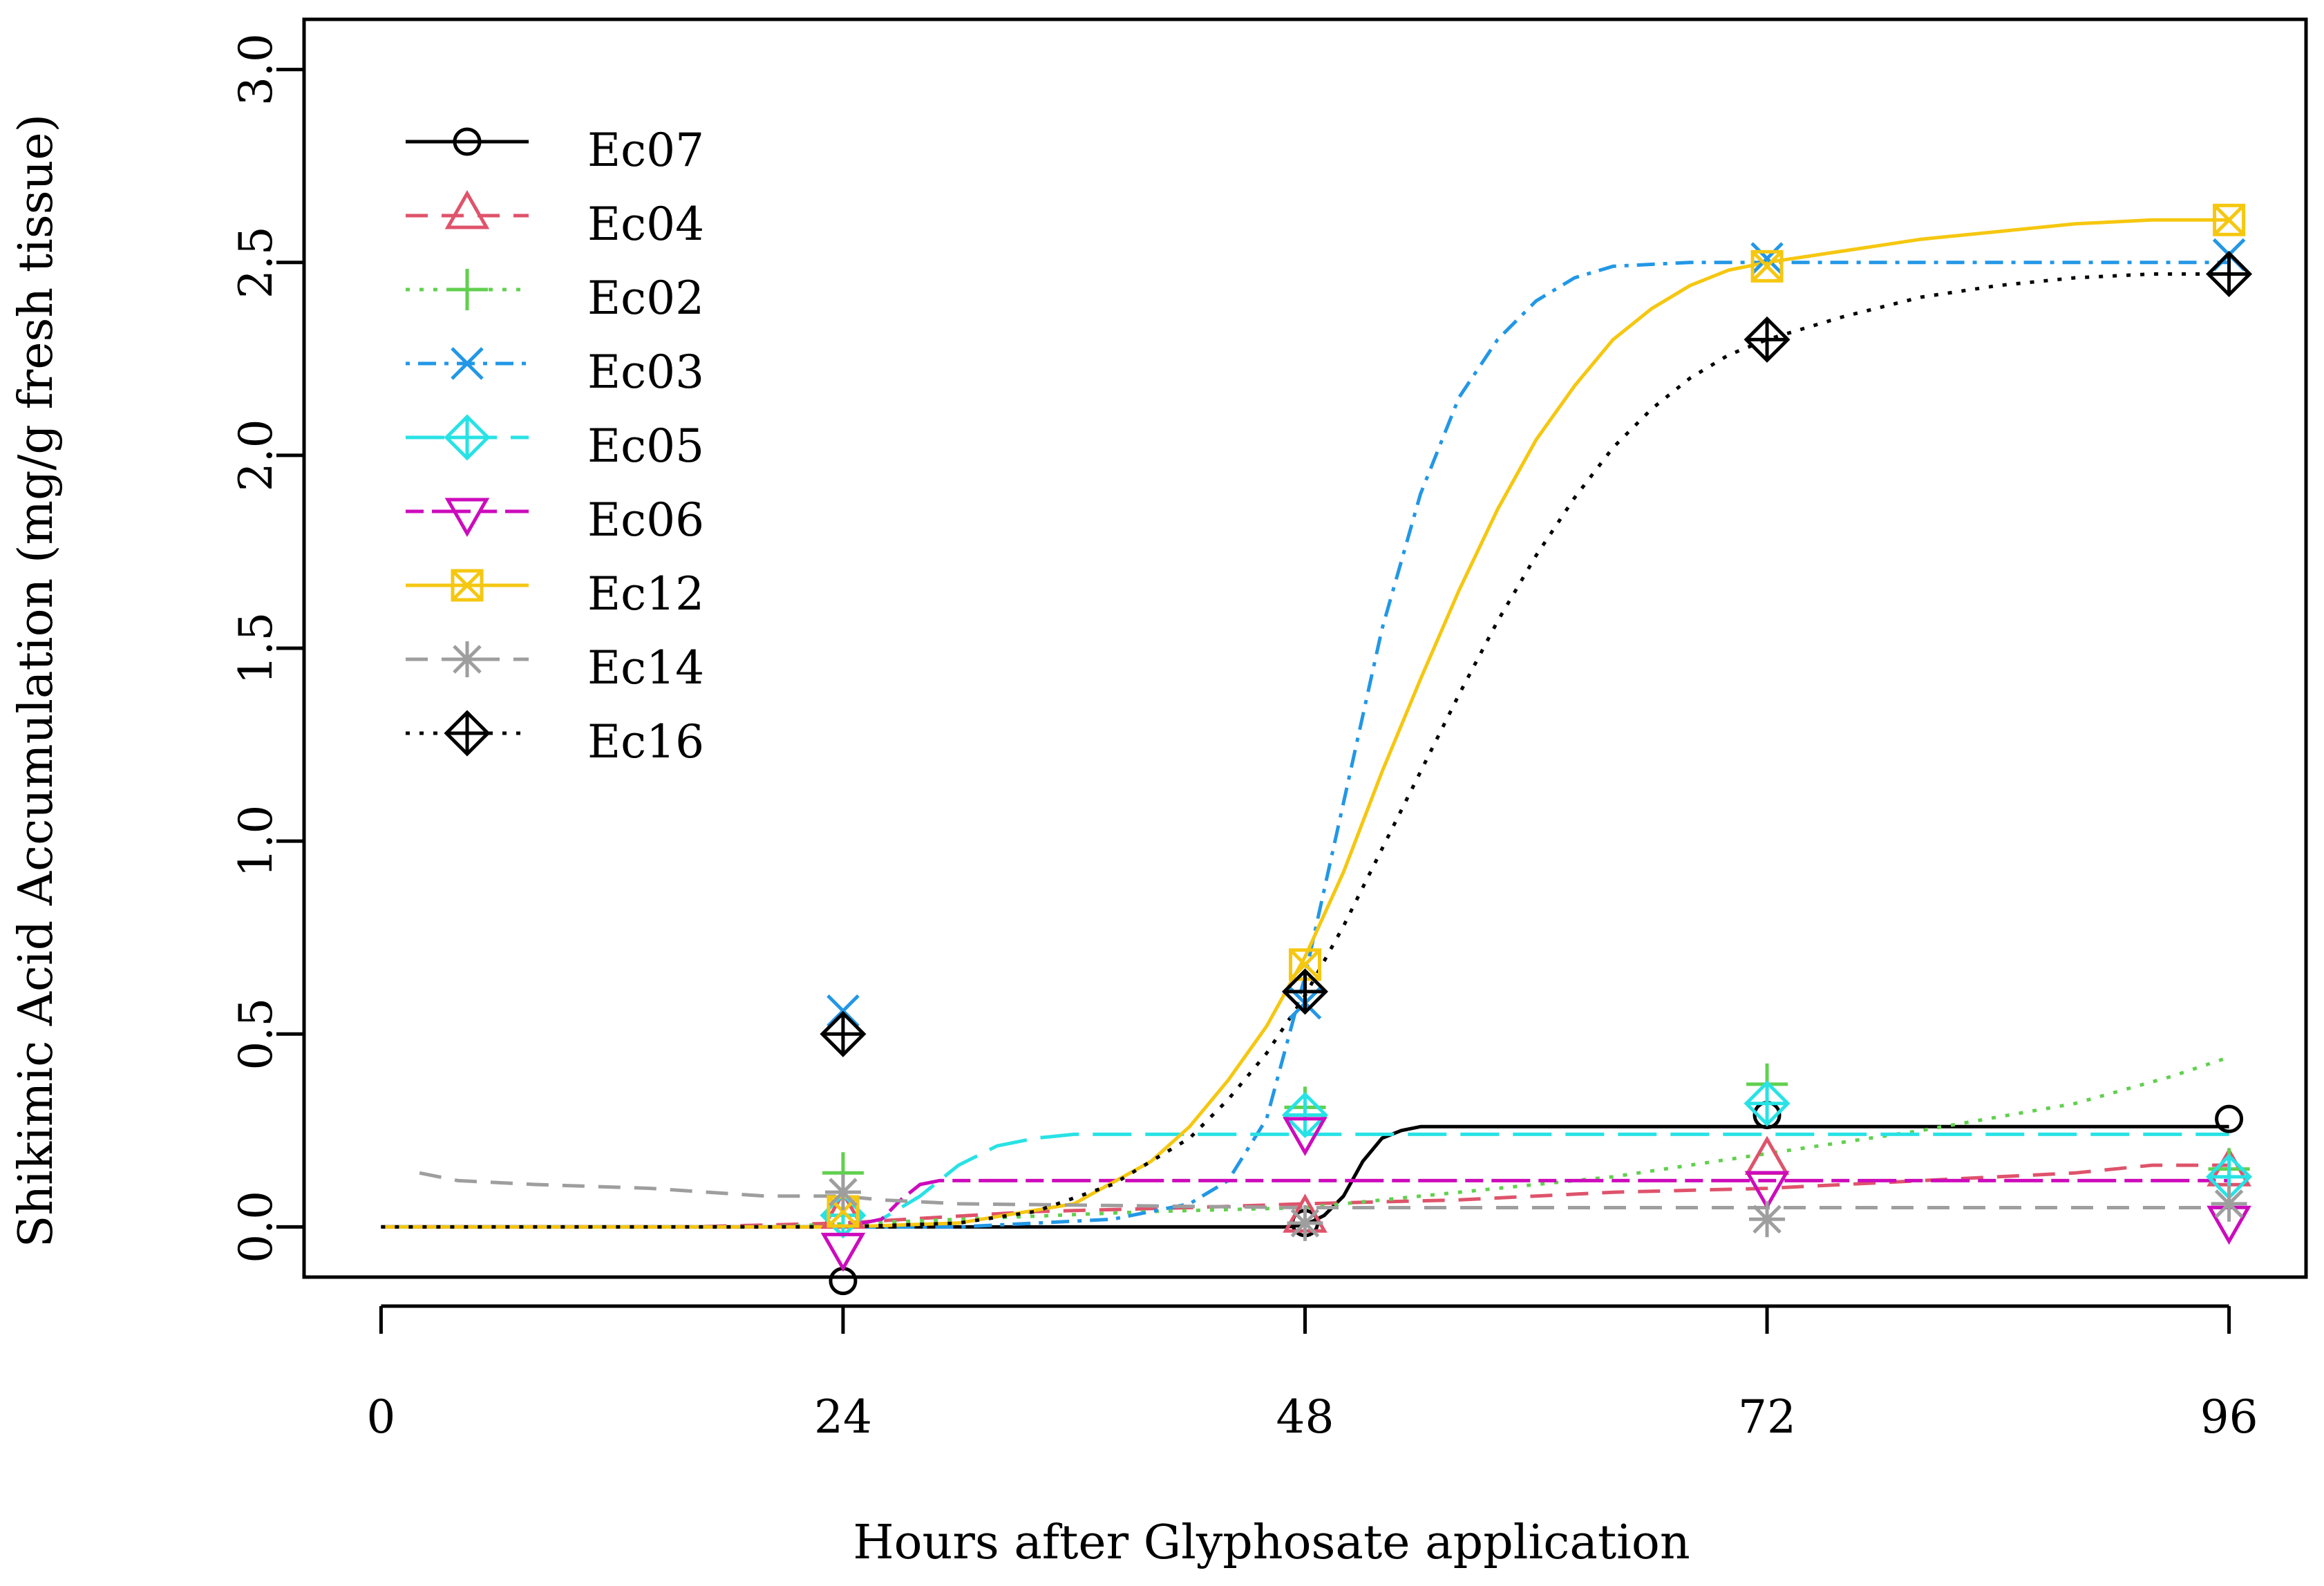  Describe the element at coordinates (1767, 1417) in the screenshot. I see `x-tick-label: 72` at that location.